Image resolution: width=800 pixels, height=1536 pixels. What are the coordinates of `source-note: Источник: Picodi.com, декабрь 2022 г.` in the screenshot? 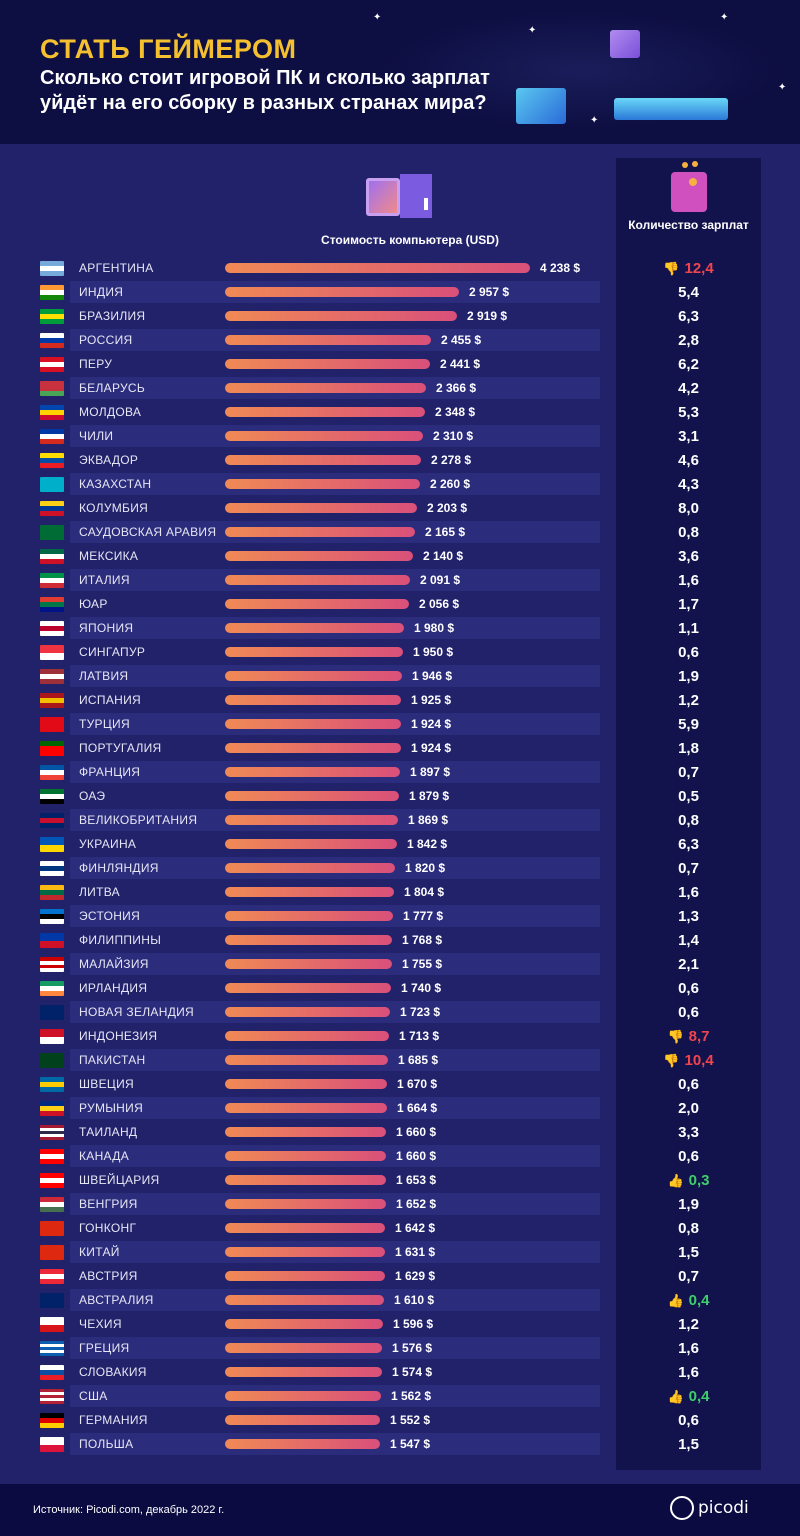 It's located at (129, 1510).